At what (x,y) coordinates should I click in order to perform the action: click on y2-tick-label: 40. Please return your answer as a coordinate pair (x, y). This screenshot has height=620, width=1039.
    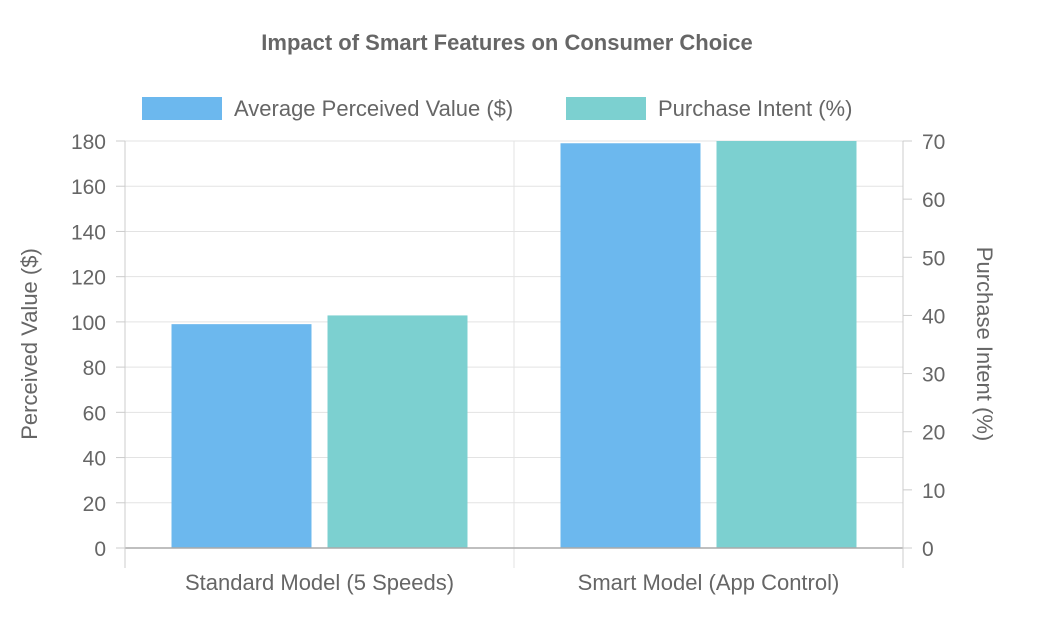
    Looking at the image, I should click on (933, 316).